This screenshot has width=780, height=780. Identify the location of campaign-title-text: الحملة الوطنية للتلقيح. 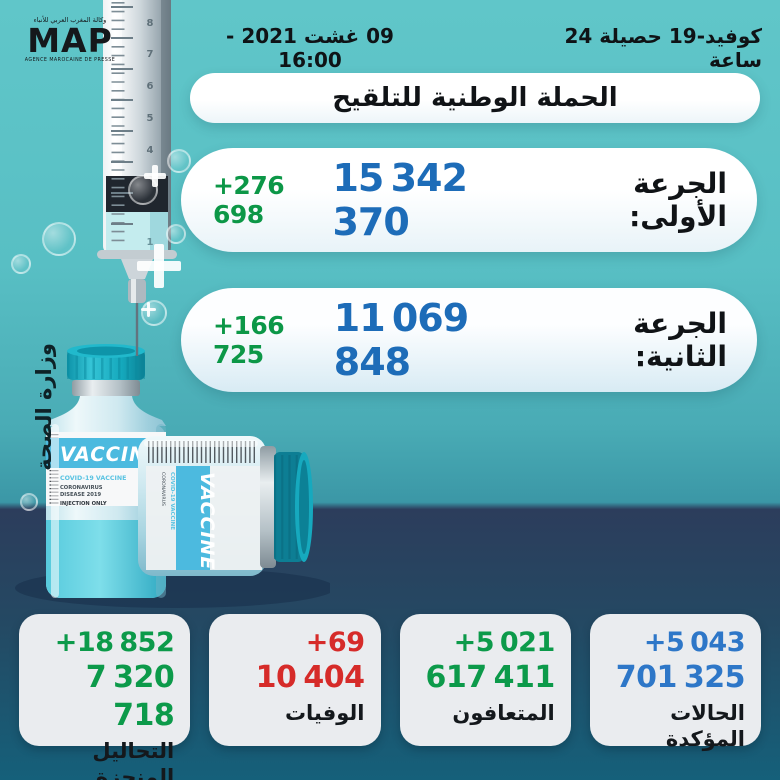
(475, 98).